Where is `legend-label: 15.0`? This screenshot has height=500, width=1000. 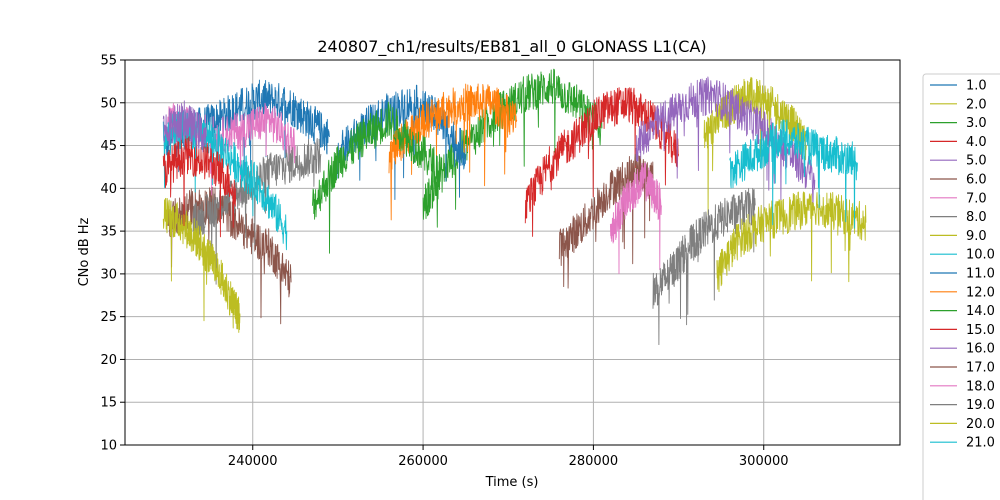
legend-label: 15.0 is located at coordinates (980, 330).